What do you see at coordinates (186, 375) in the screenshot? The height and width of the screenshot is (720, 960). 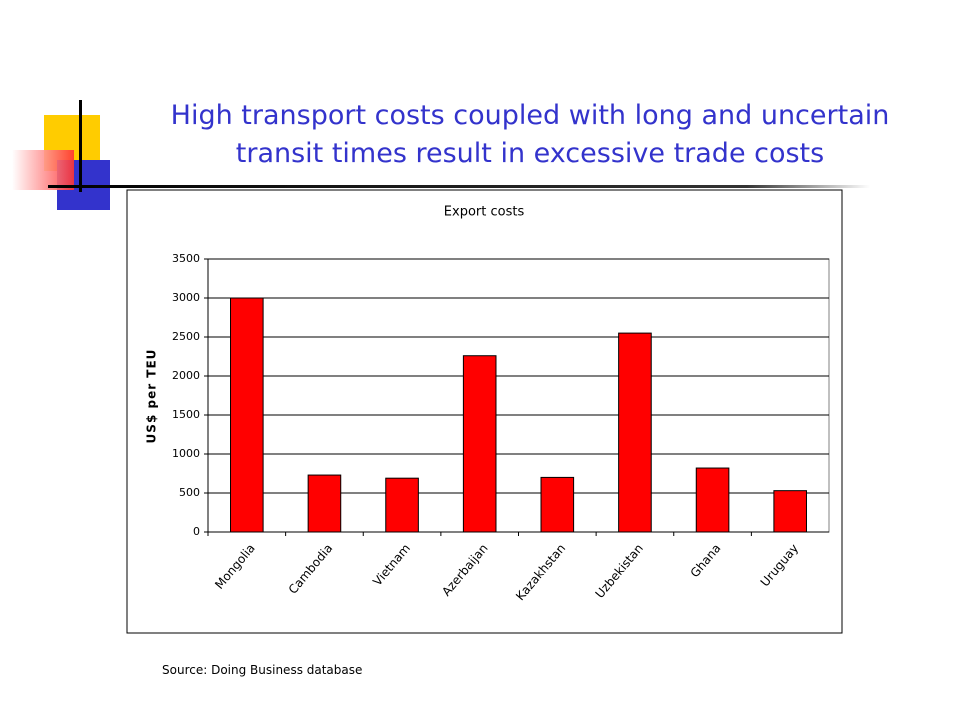 I see `y-tick-label: 2000` at bounding box center [186, 375].